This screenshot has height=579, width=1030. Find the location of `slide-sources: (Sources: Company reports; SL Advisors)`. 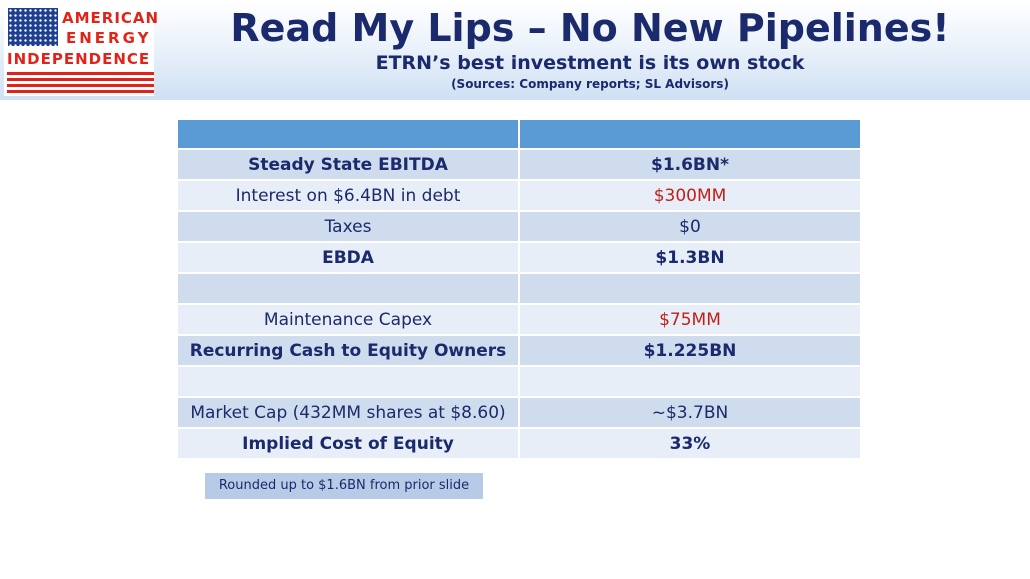

slide-sources: (Sources: Company reports; SL Advisors) is located at coordinates (590, 84).